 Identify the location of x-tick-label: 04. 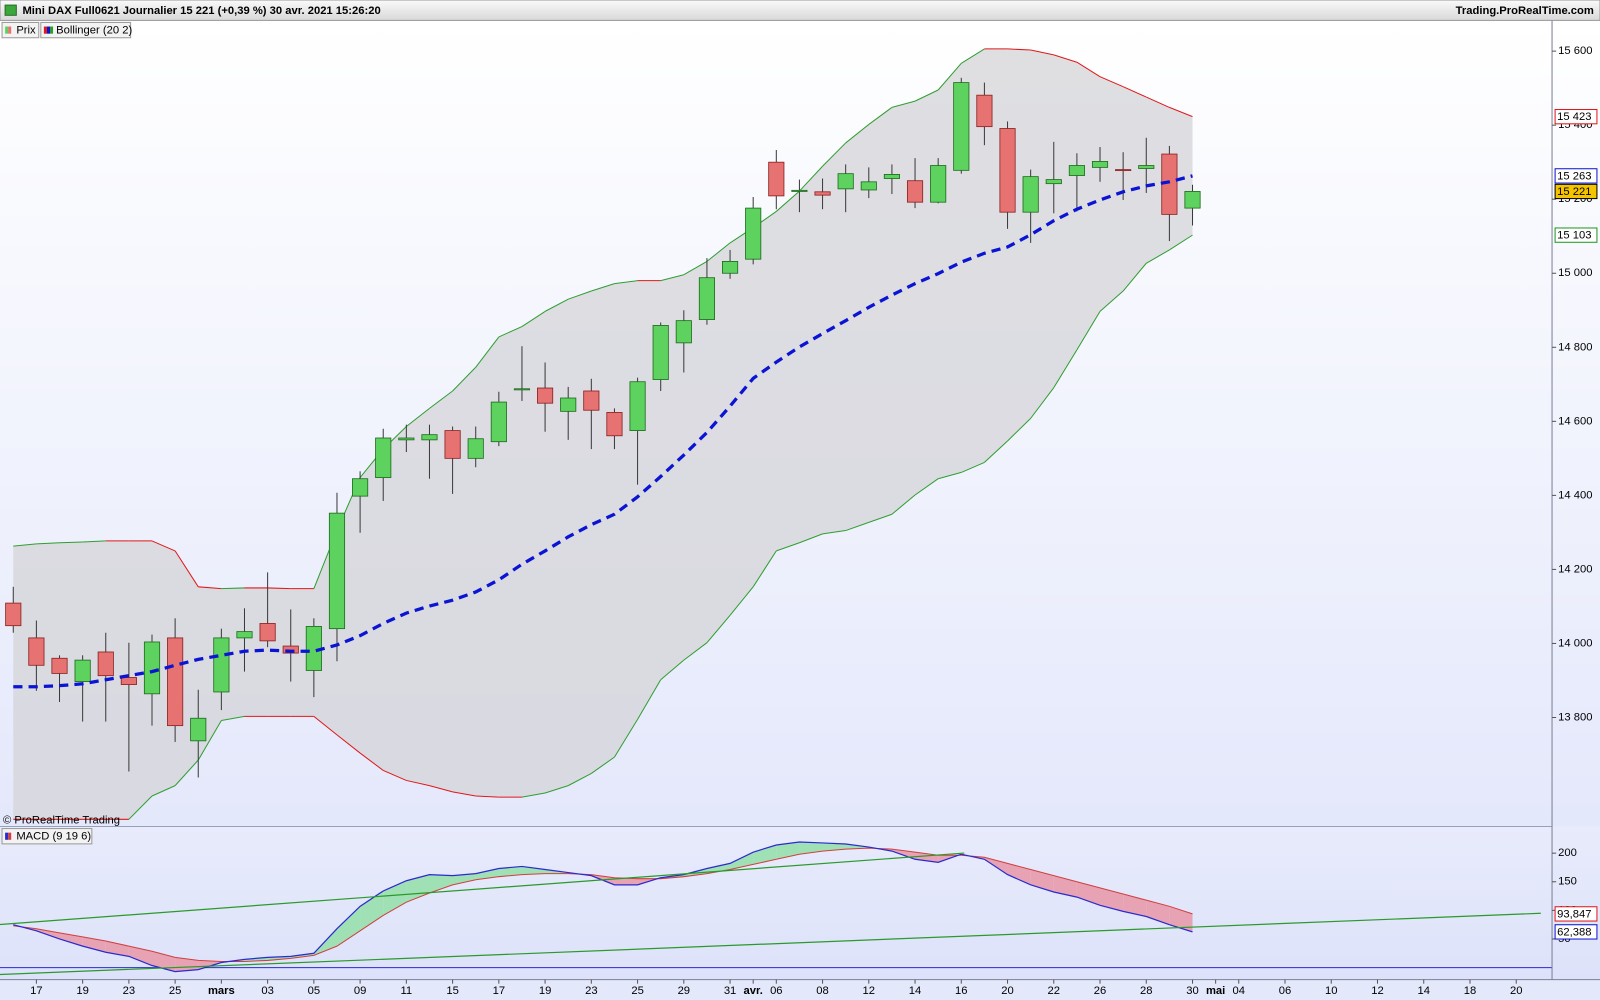
(1239, 991).